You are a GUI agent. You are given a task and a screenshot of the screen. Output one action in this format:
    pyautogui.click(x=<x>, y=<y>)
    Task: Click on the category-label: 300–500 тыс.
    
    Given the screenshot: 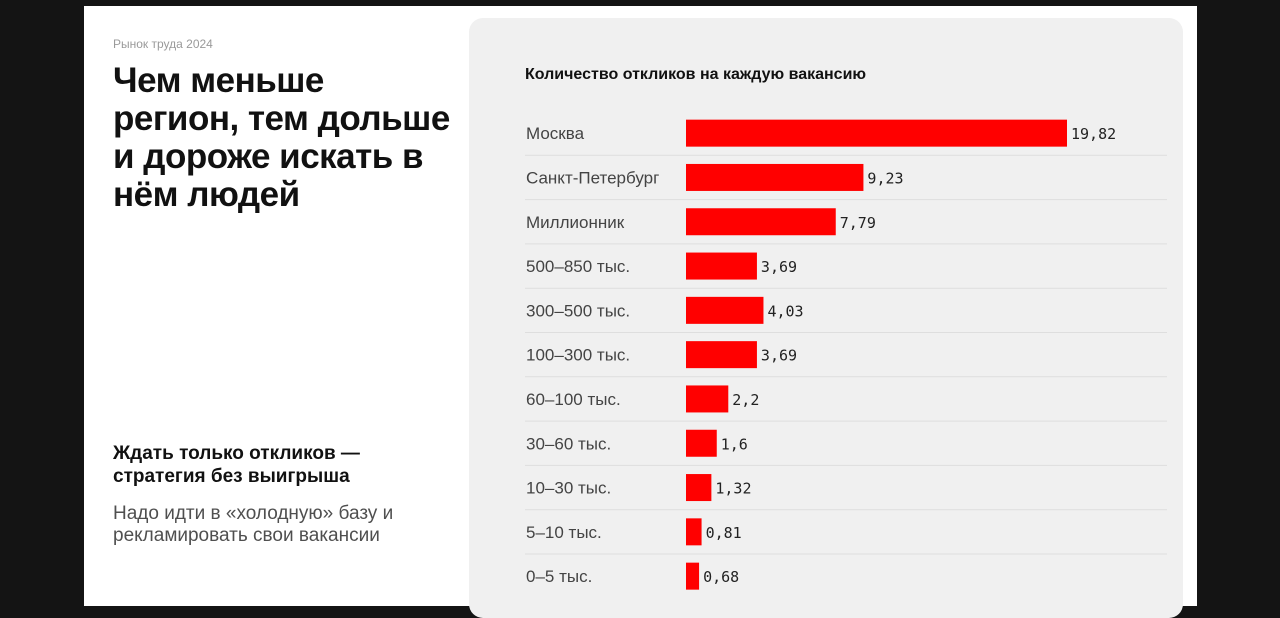 What is the action you would take?
    pyautogui.click(x=578, y=310)
    